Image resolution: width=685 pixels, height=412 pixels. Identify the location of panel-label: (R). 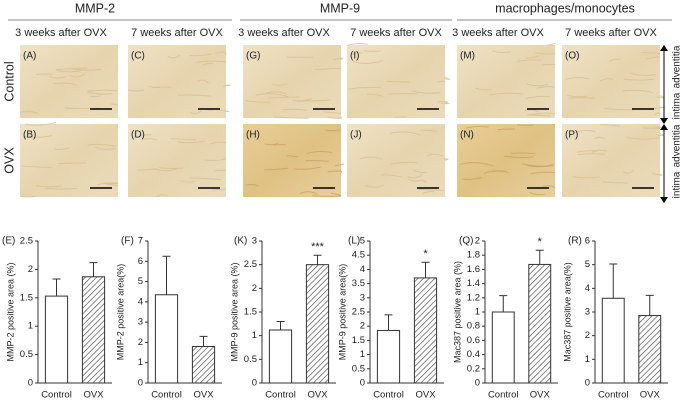
(575, 241).